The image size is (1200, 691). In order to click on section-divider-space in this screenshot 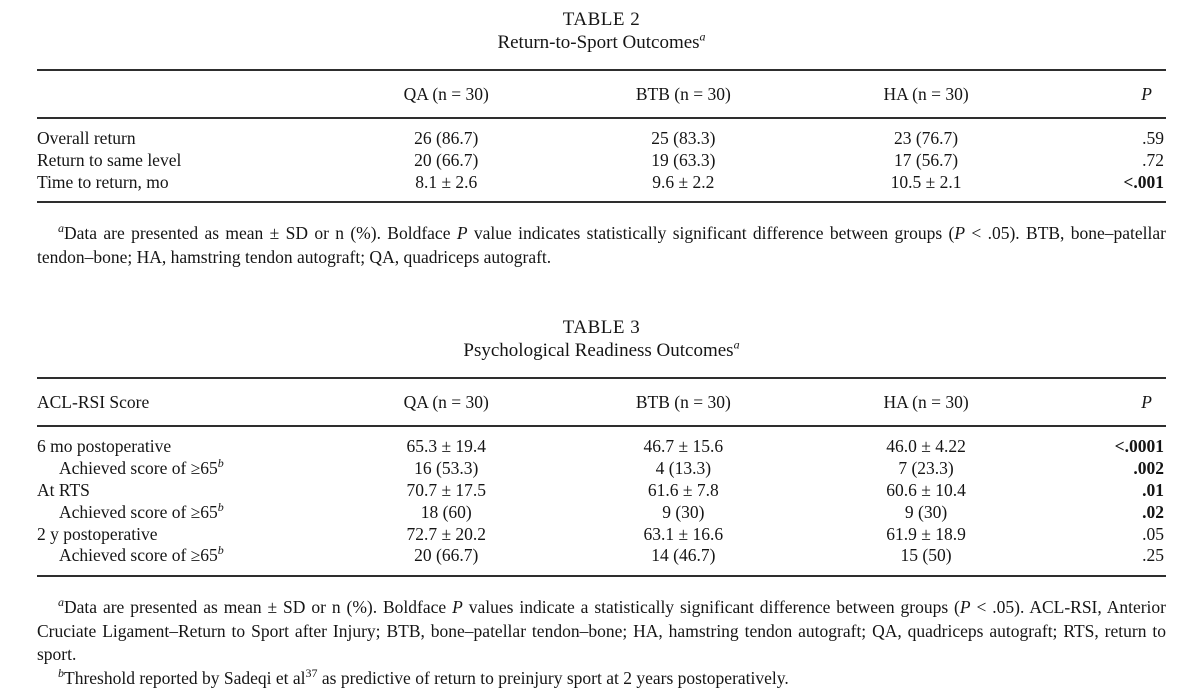, I will do `click(601, 292)`.